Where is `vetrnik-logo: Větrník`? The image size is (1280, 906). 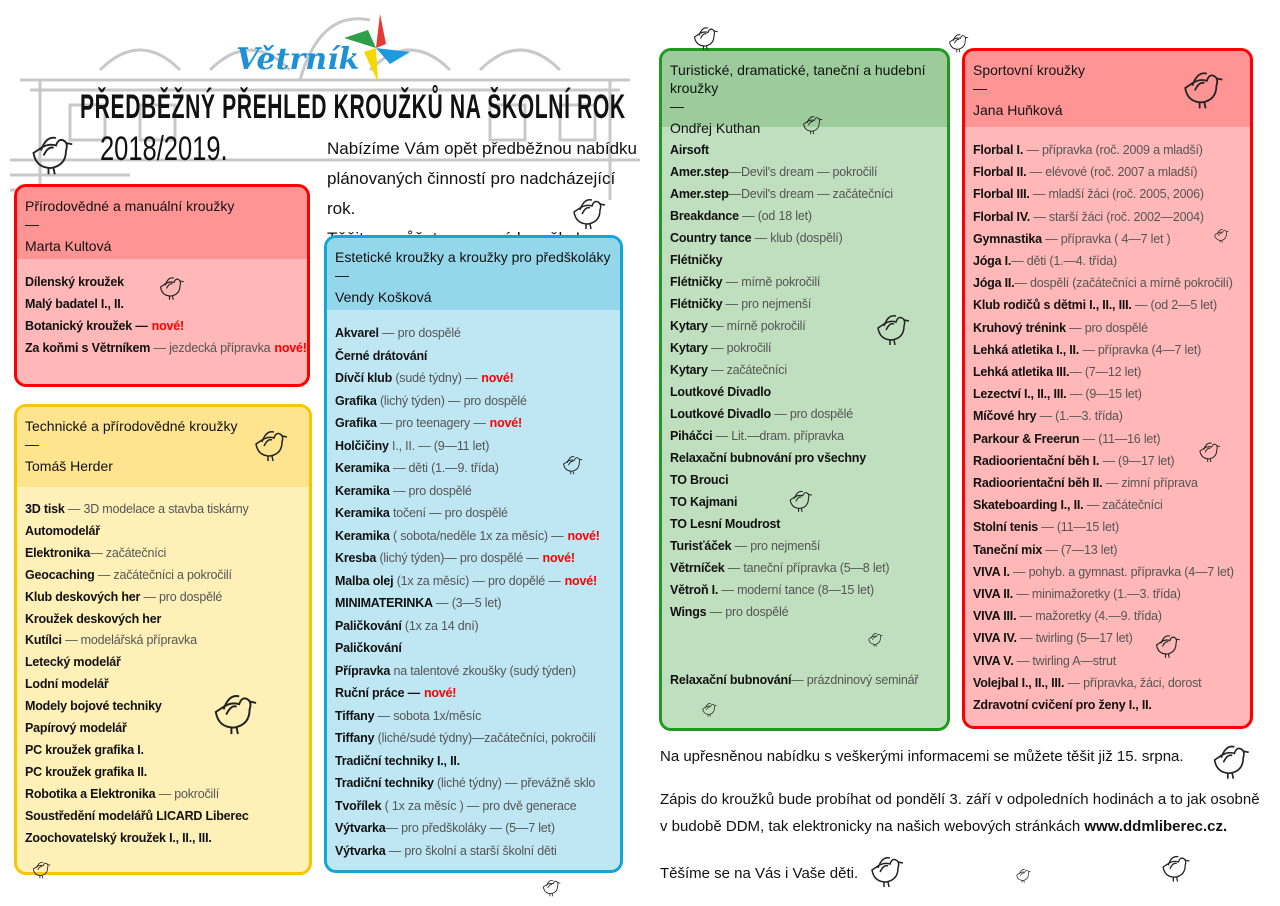 vetrnik-logo: Větrník is located at coordinates (326, 47).